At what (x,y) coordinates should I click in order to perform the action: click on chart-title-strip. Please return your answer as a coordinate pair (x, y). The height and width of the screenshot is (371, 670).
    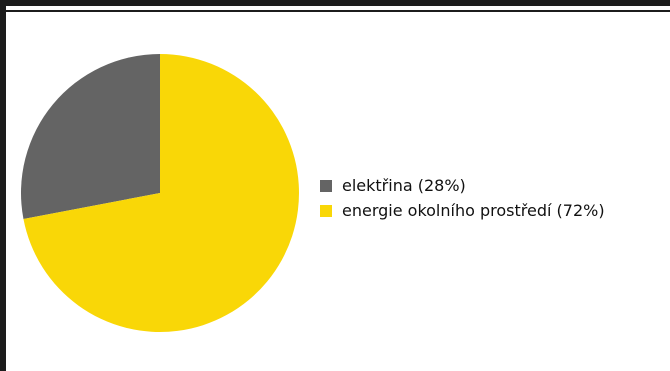
    Looking at the image, I should click on (338, 9).